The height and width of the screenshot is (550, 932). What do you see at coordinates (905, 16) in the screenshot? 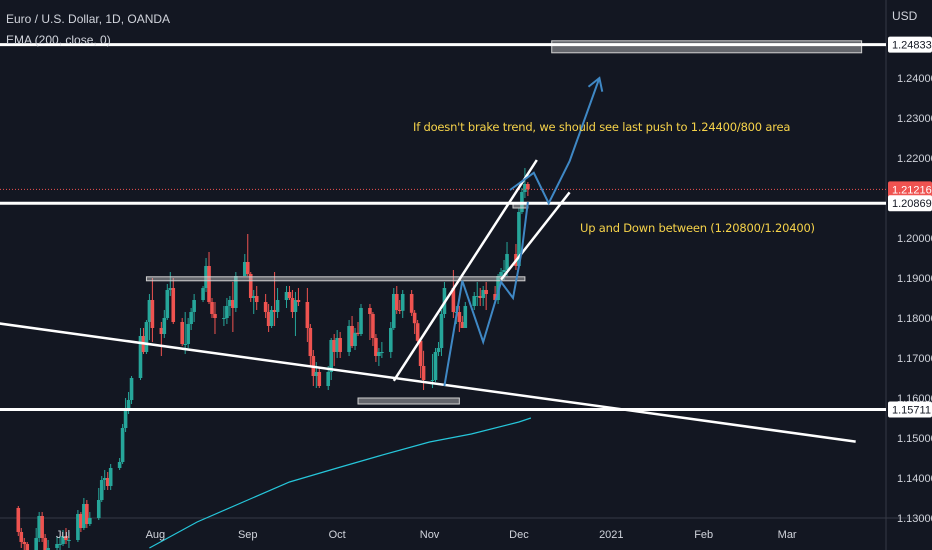
I see `currency-label: USD` at bounding box center [905, 16].